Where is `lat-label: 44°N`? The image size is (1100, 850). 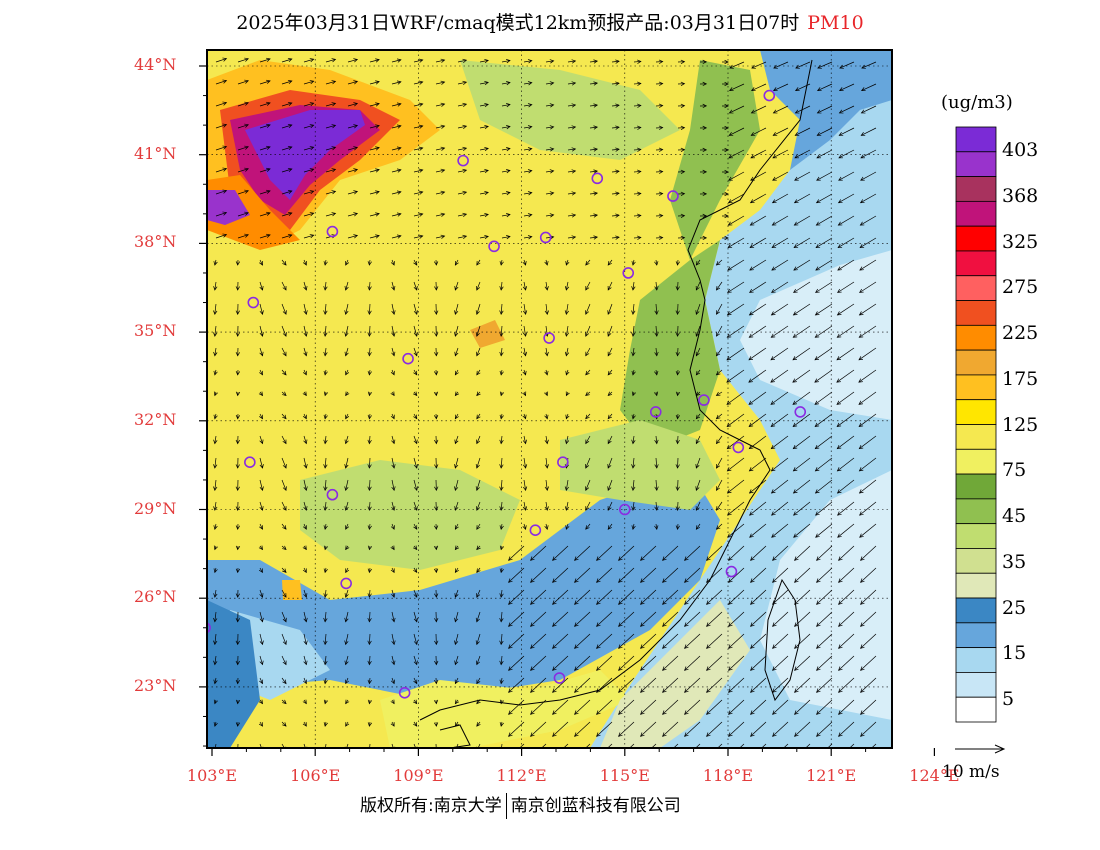 lat-label: 44°N is located at coordinates (155, 64).